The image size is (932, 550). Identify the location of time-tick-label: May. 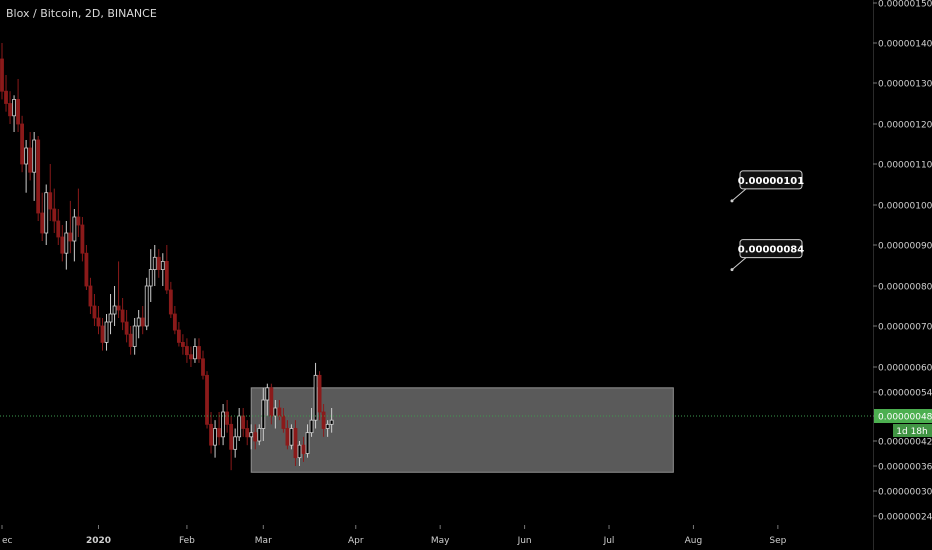
(440, 541).